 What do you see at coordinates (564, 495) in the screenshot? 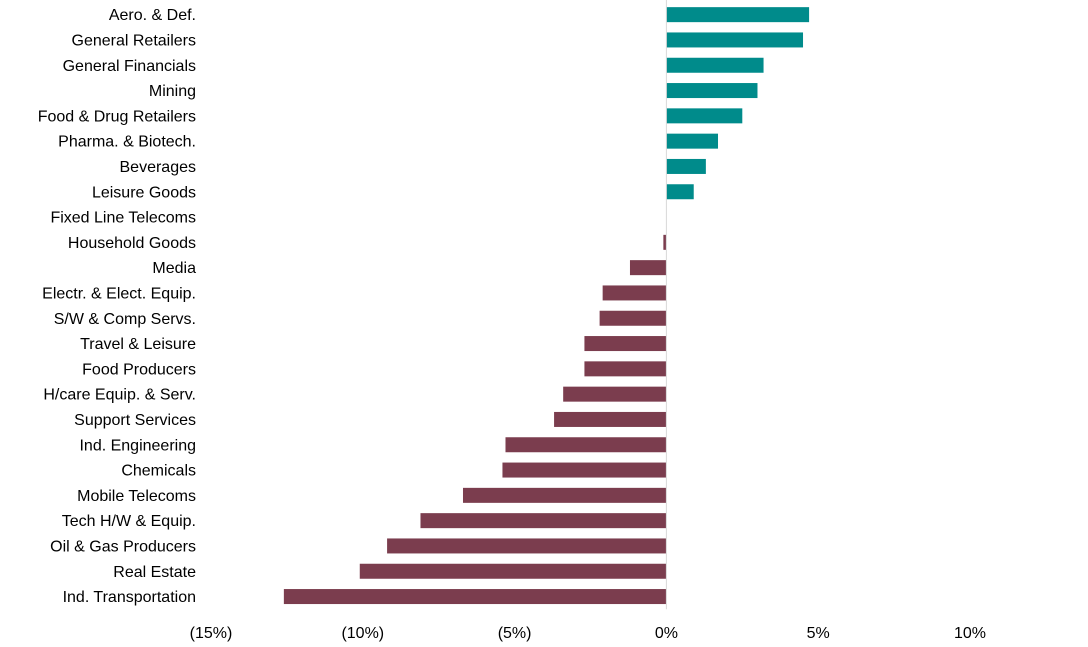
I see `bar-mobile-telecoms` at bounding box center [564, 495].